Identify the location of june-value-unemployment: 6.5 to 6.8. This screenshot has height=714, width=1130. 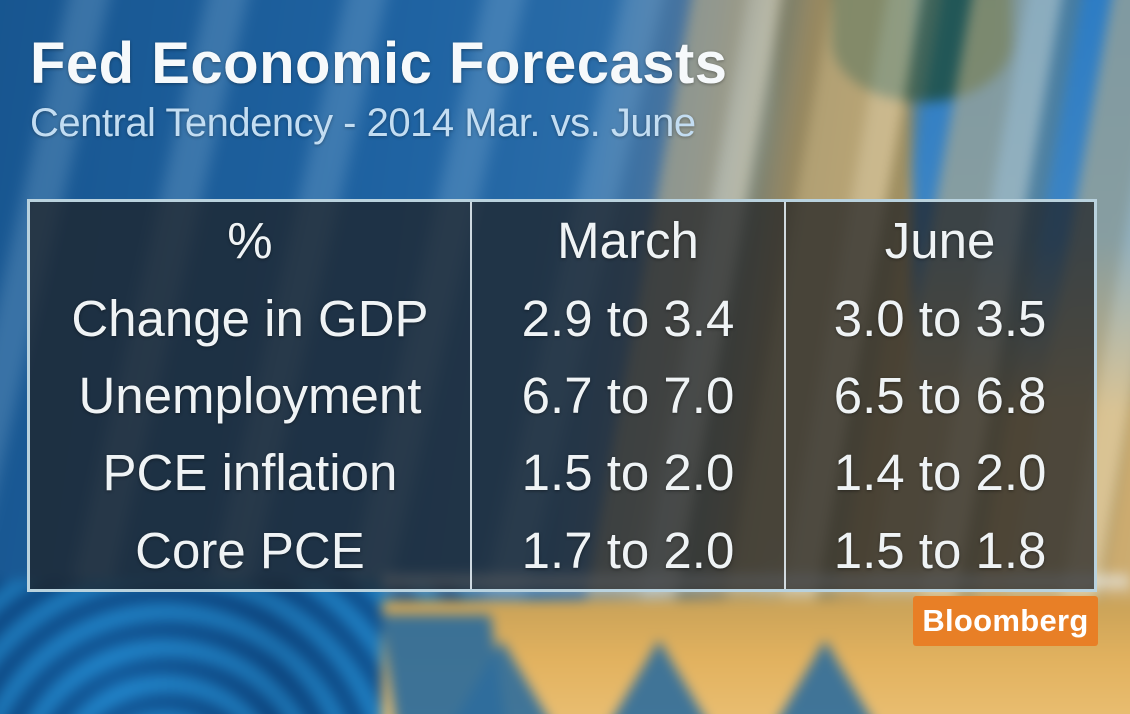
(940, 395).